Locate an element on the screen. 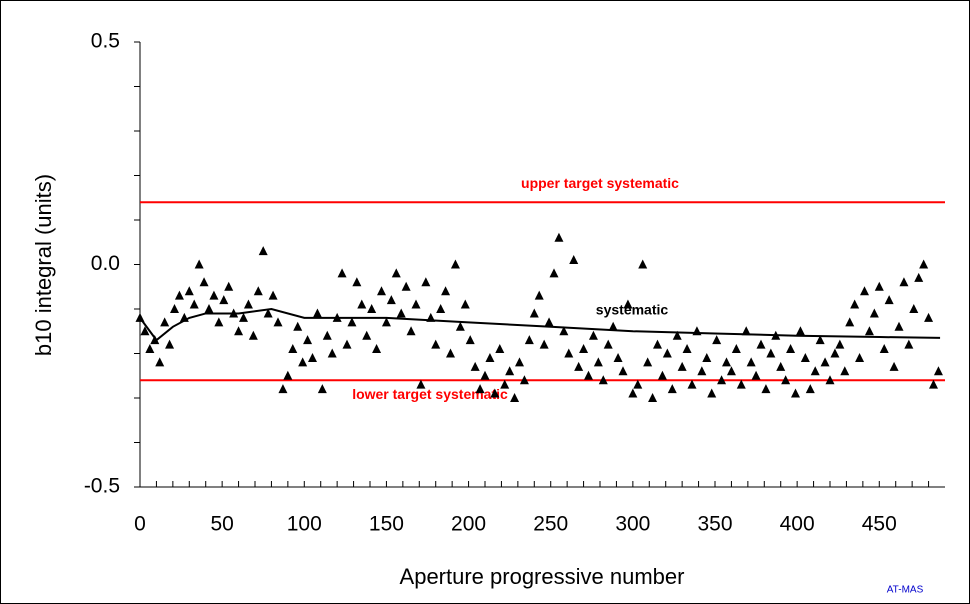 The width and height of the screenshot is (970, 604). reference-label: upper target systematic is located at coordinates (600, 183).